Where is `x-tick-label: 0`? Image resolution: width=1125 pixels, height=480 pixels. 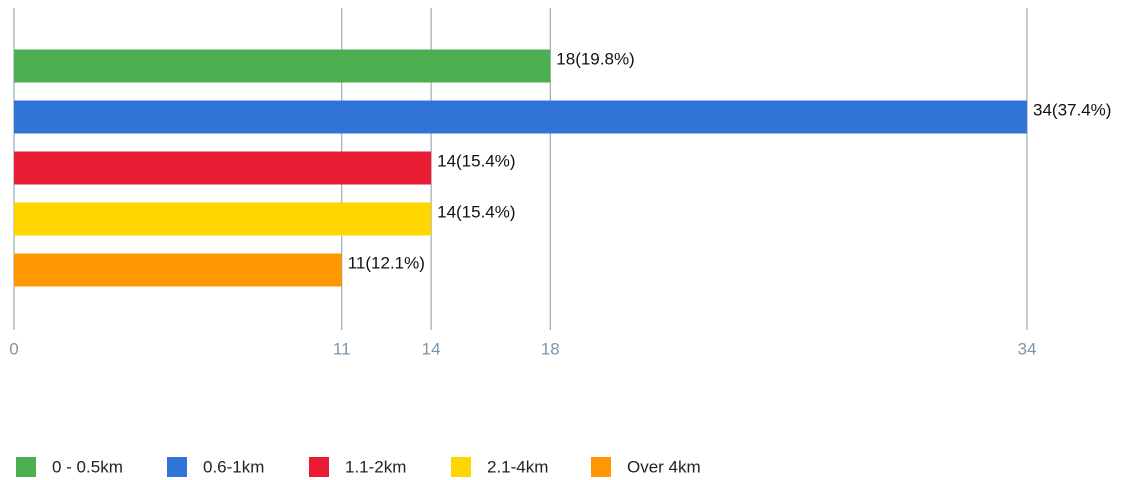
x-tick-label: 0 is located at coordinates (13, 348).